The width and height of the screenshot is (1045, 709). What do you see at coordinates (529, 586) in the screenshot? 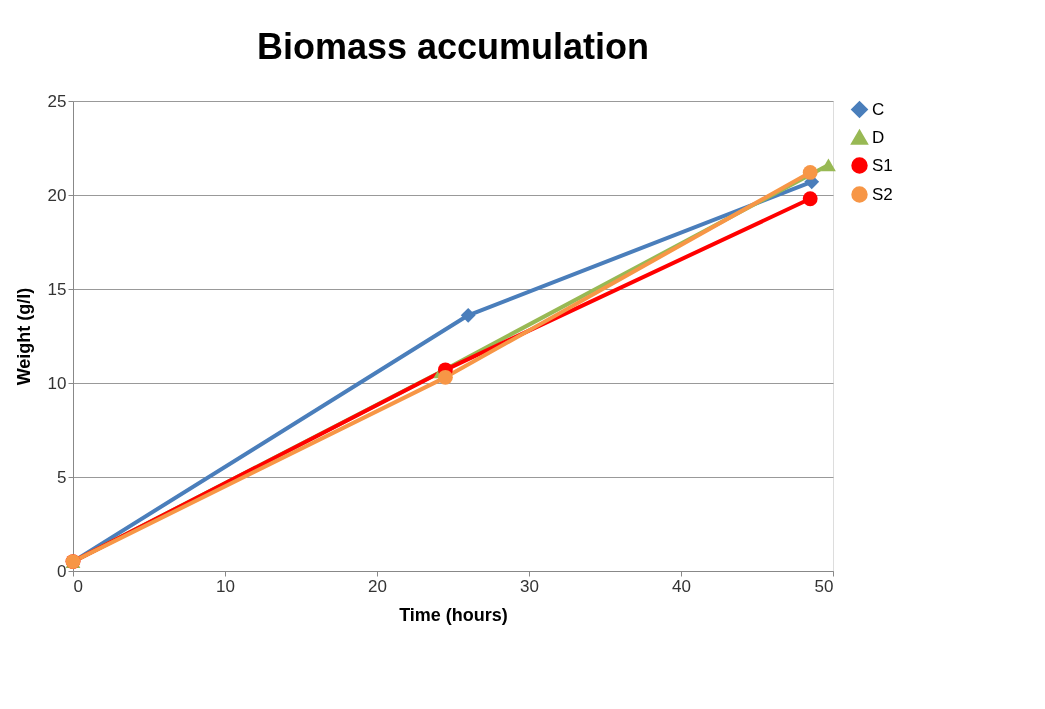
I see `x-tick-label: 30` at bounding box center [529, 586].